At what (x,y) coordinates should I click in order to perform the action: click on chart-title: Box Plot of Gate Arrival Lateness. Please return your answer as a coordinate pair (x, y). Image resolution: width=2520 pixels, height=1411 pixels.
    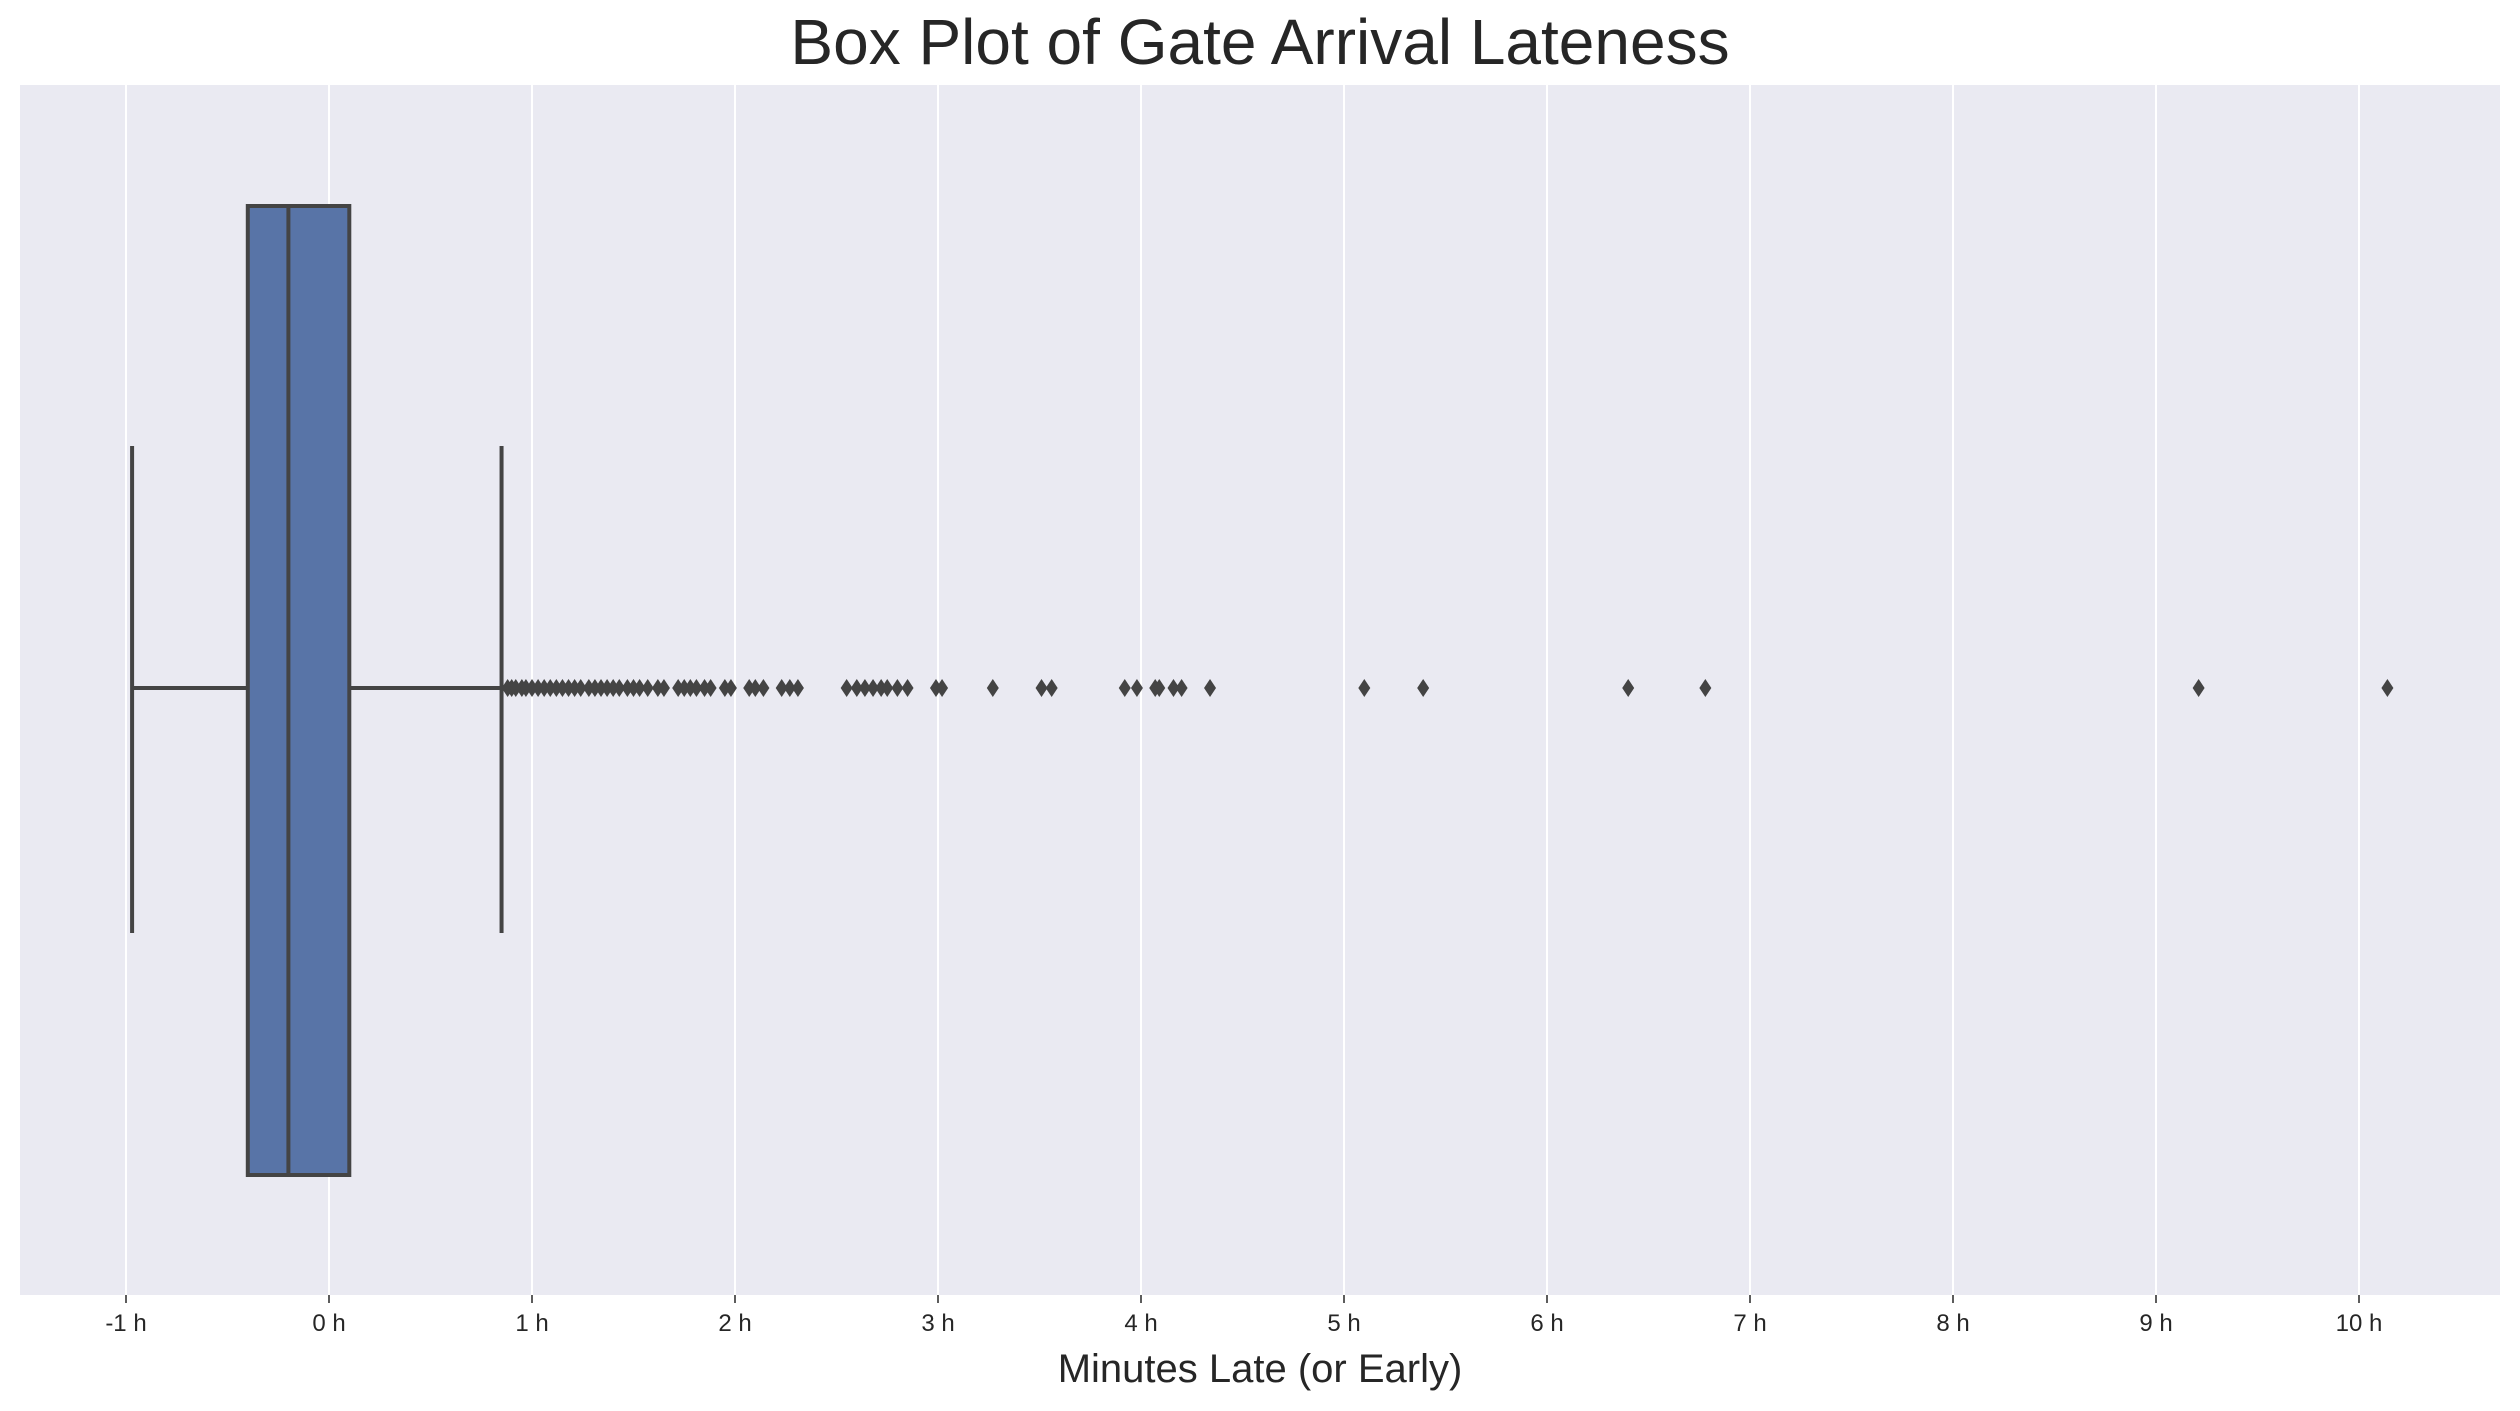
    Looking at the image, I should click on (1259, 42).